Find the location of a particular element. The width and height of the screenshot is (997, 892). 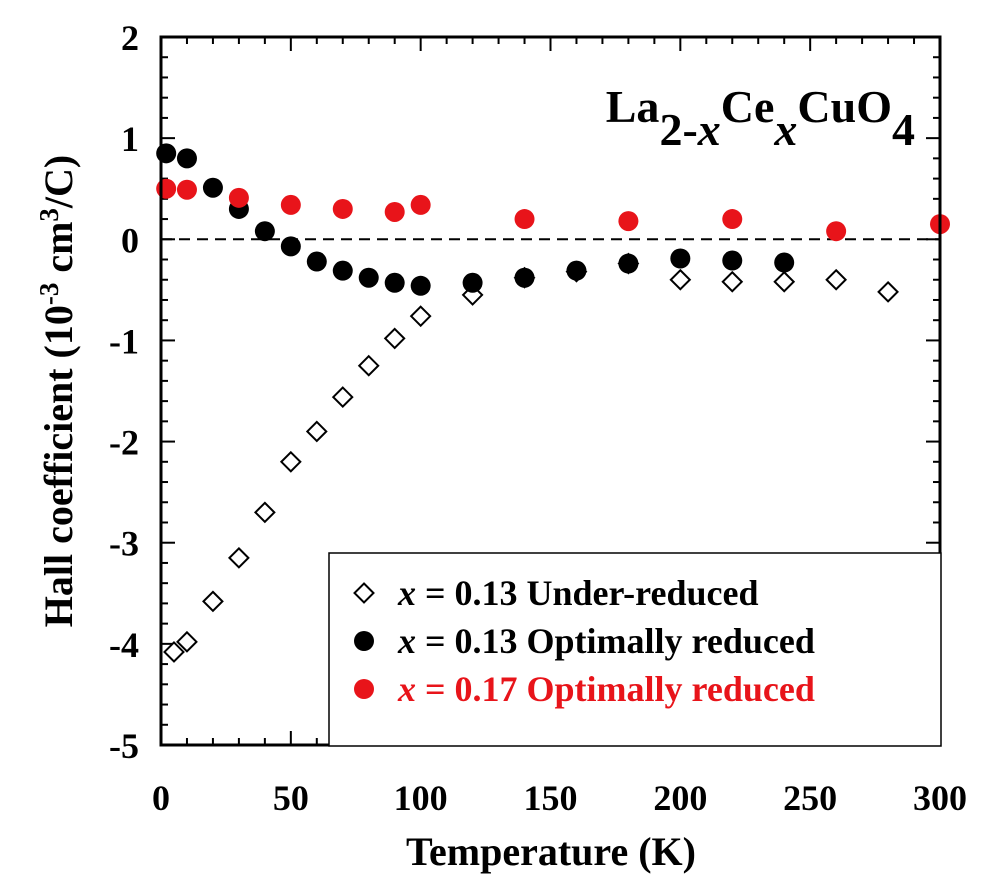

chemical-formula: La2-xCexCuO4 is located at coordinates (760, 118).